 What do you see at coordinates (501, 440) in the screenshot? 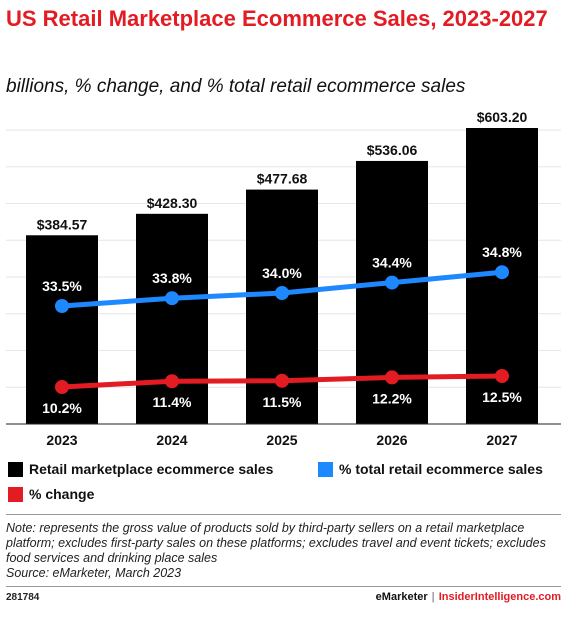
I see `x-tick-label: 2027` at bounding box center [501, 440].